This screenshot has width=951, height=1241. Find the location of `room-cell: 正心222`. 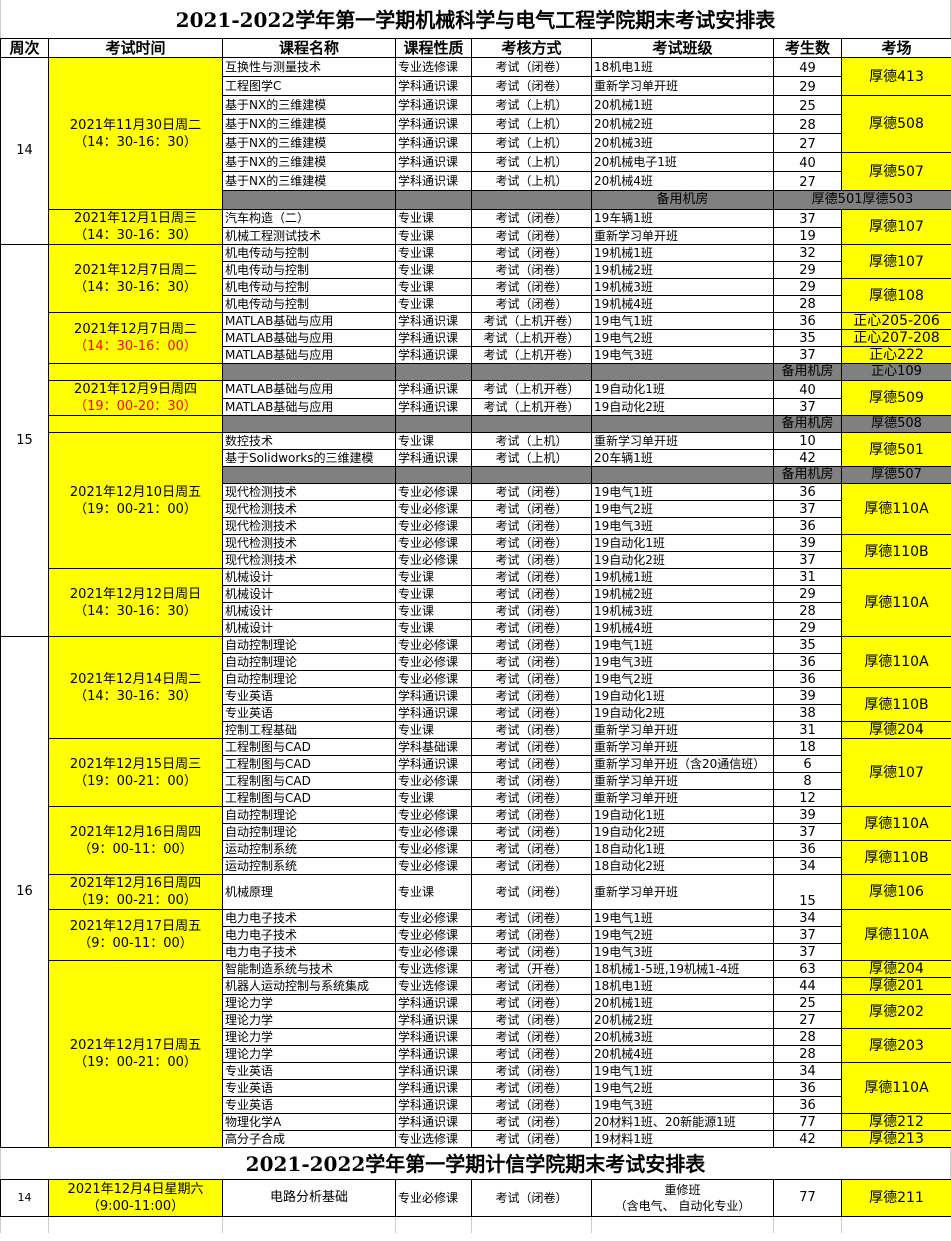

room-cell: 正心222 is located at coordinates (896, 355).